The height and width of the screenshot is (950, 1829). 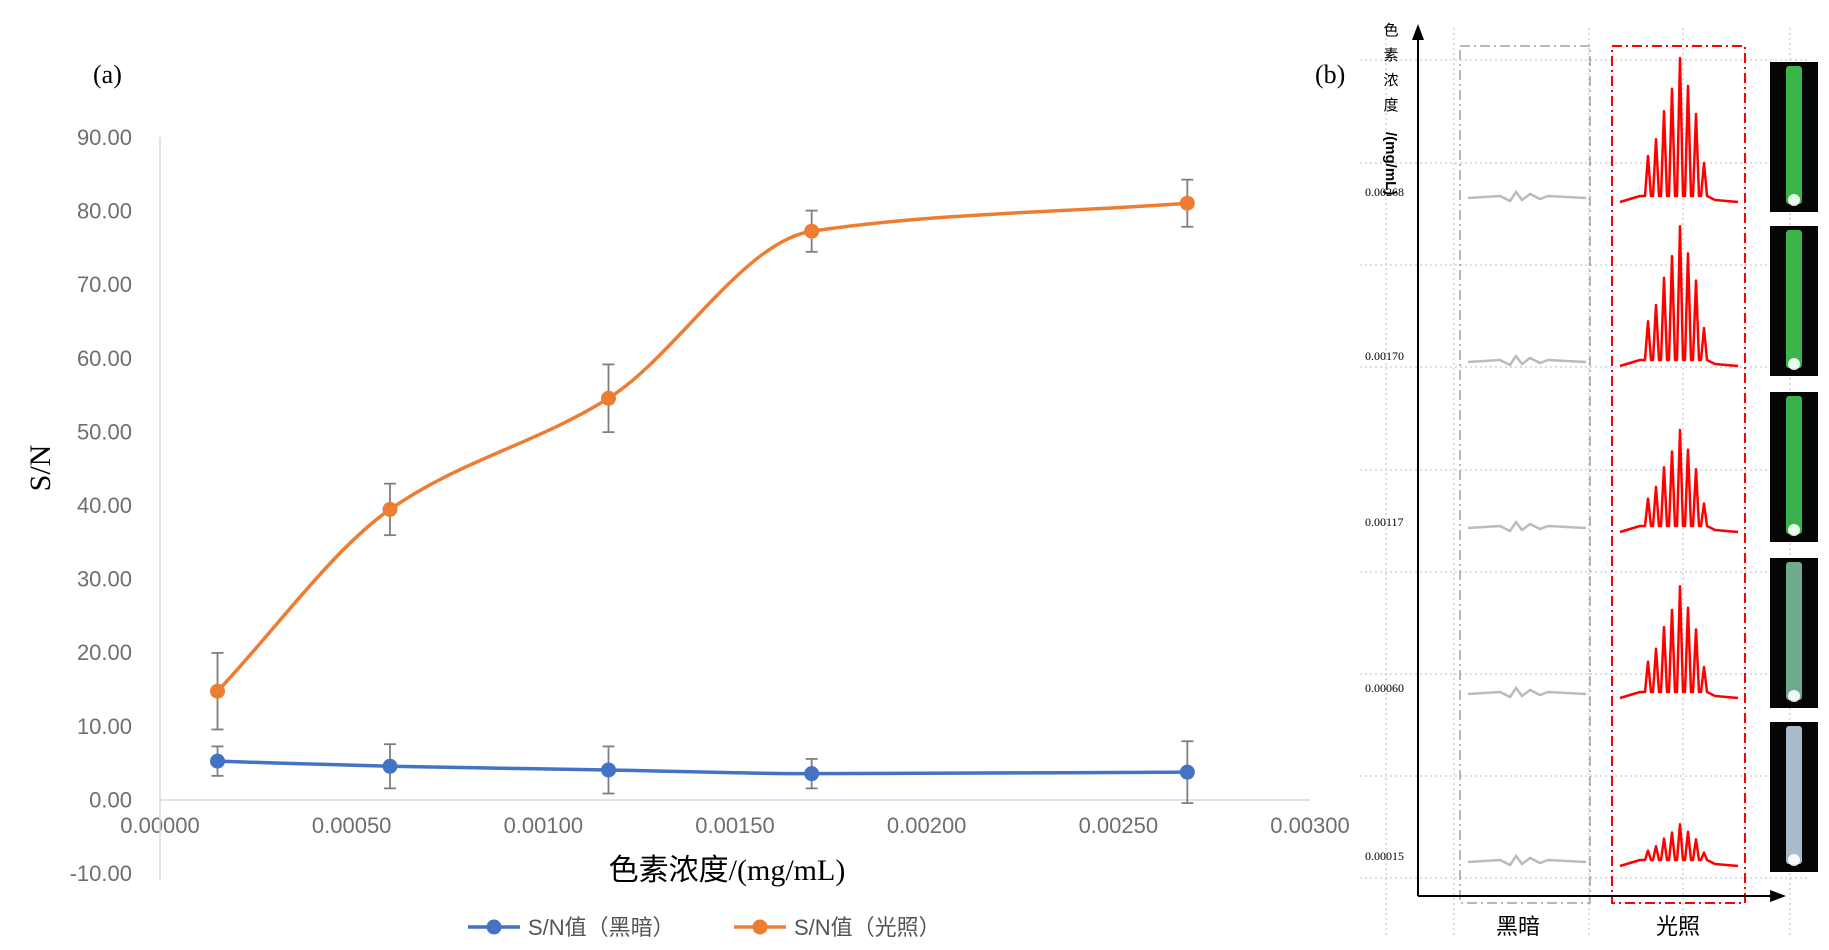 I want to click on b-row-label: 0.00117, so click(x=1384, y=522).